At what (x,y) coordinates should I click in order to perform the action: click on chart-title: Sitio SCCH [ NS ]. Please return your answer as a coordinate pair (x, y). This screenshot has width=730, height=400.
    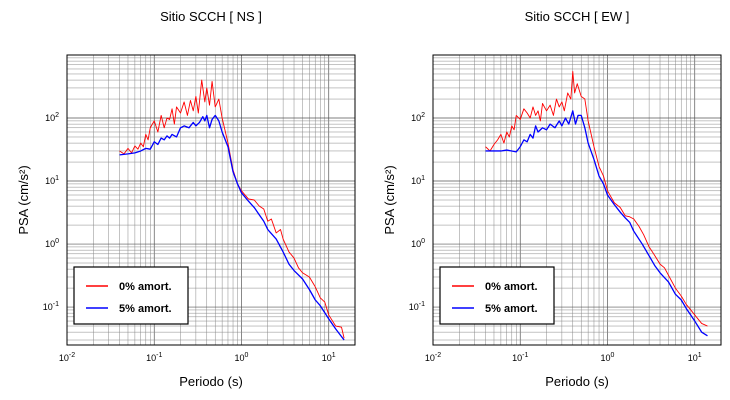
    Looking at the image, I should click on (211, 16).